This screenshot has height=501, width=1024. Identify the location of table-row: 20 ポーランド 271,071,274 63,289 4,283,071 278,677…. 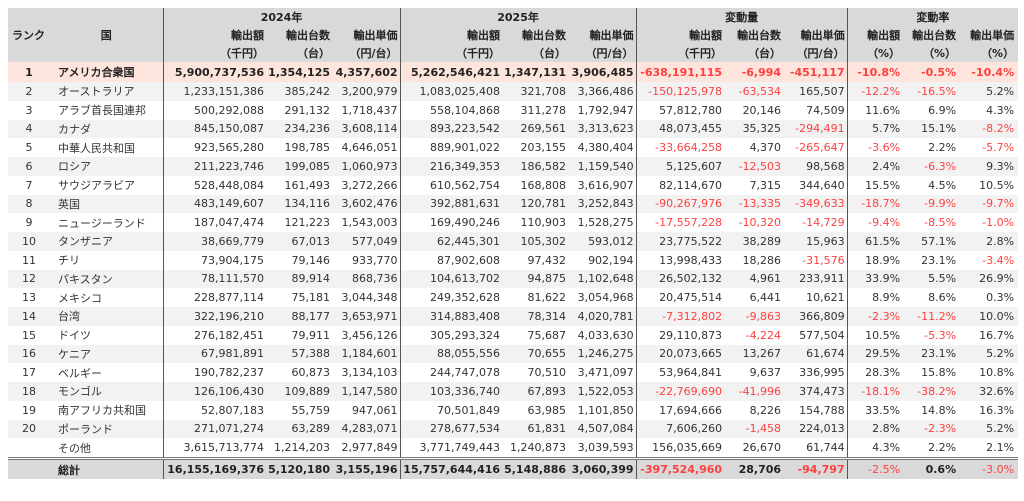
(513, 429).